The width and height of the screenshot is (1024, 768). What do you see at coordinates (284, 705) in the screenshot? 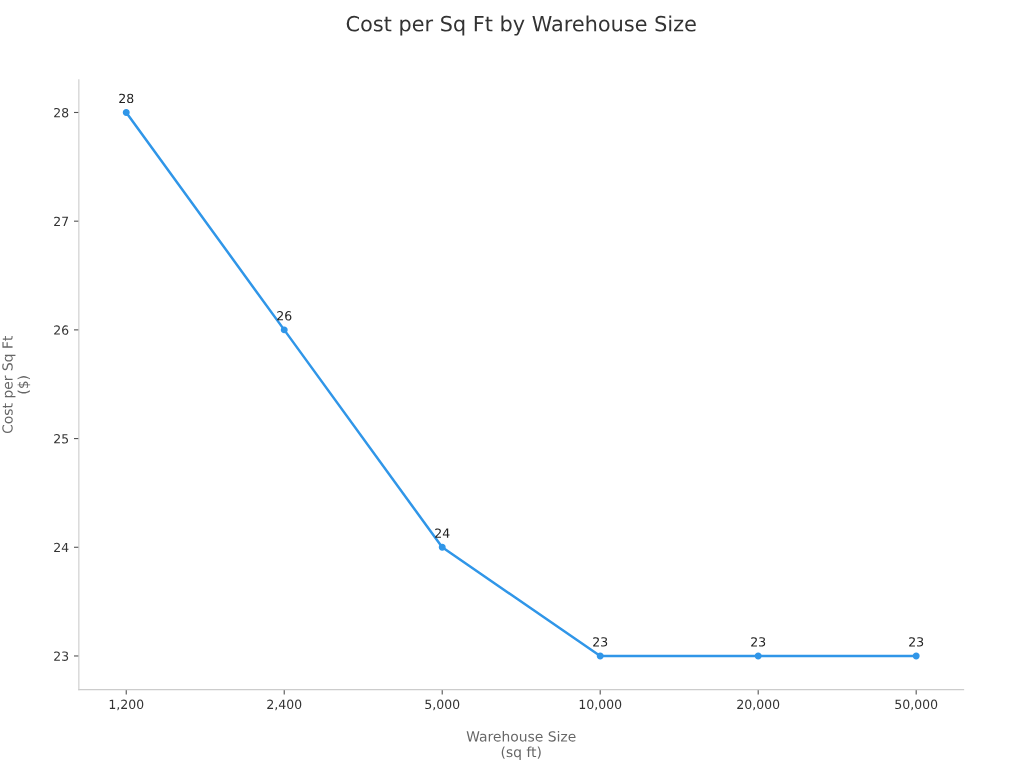
I see `x-tick-label: 2,400` at bounding box center [284, 705].